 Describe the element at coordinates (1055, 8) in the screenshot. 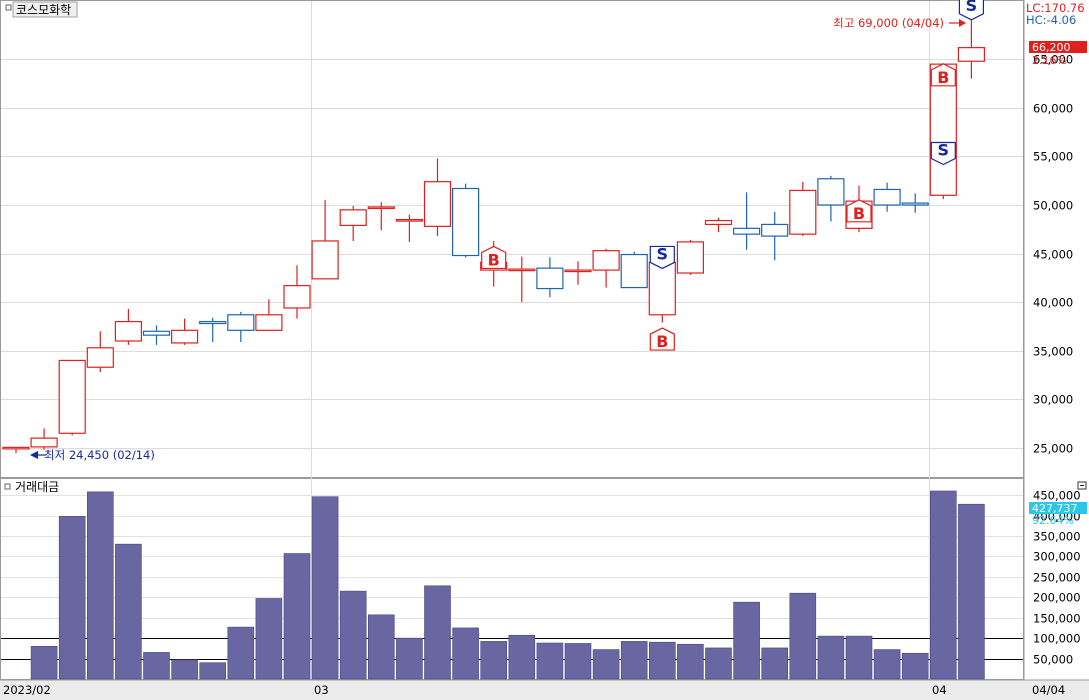

I see `lc-value: LC:170.76` at that location.